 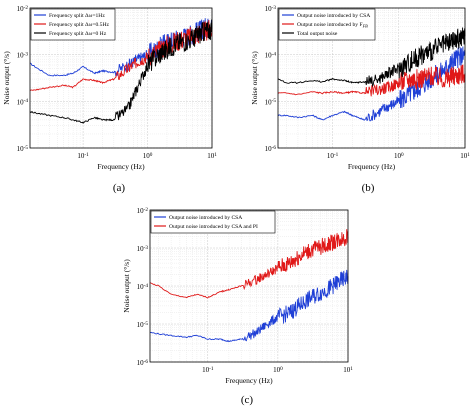 I want to click on panel-label-a: (a), so click(x=119, y=188).